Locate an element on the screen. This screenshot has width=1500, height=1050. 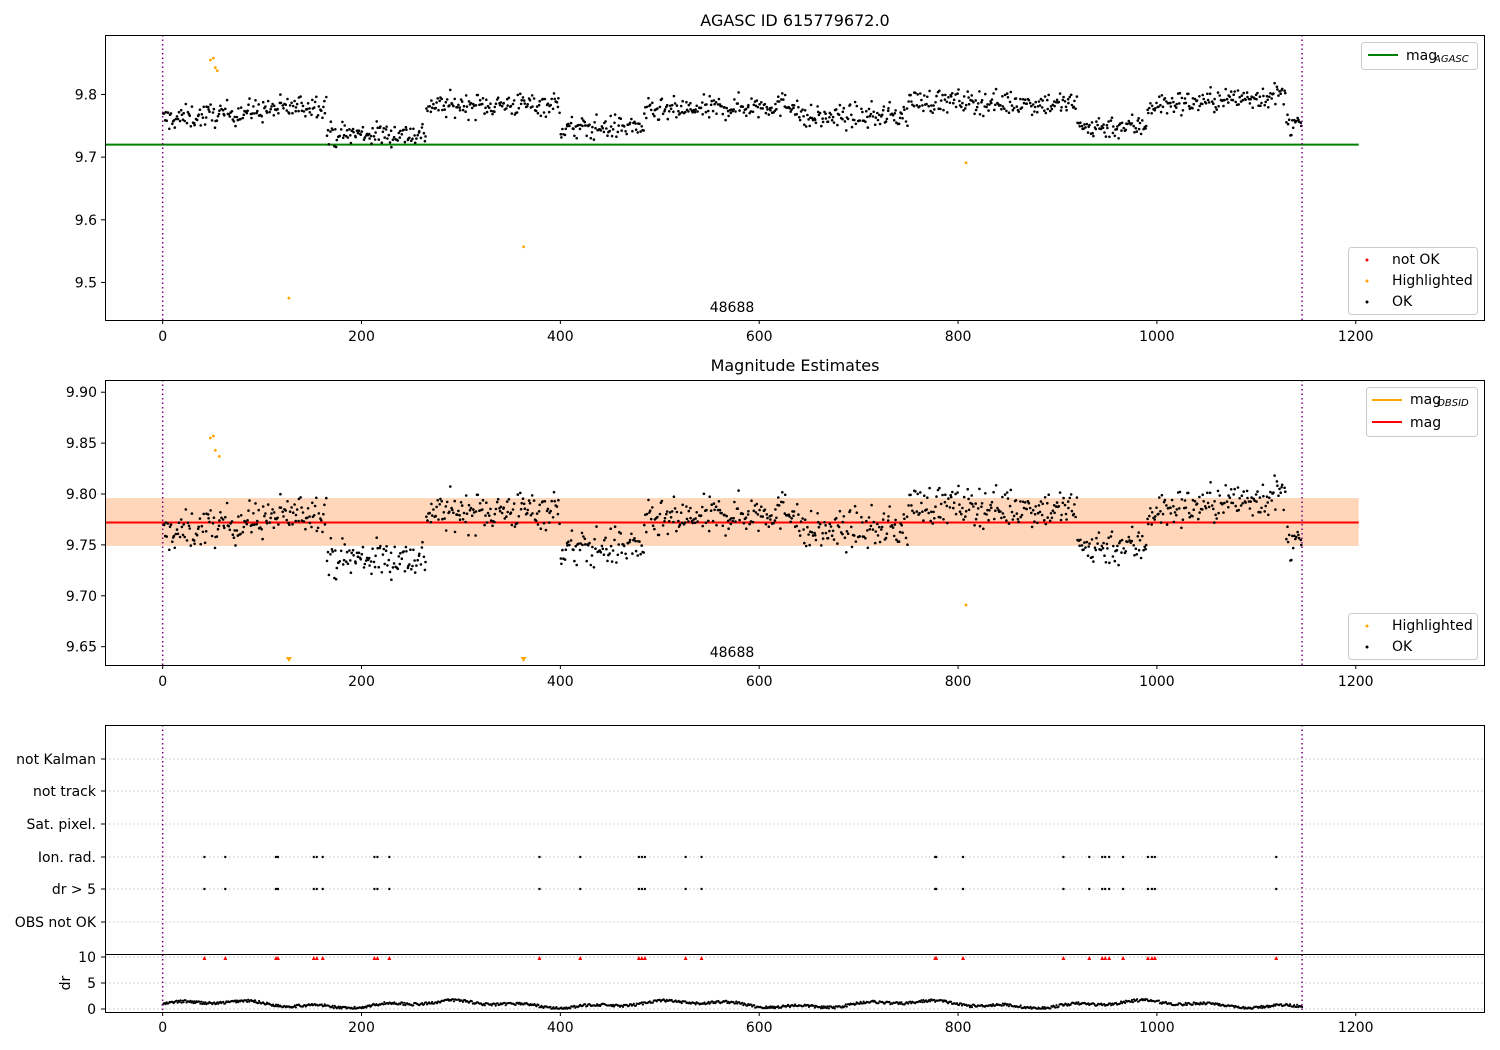
legend-label-not-ok: not OK is located at coordinates (1416, 260).